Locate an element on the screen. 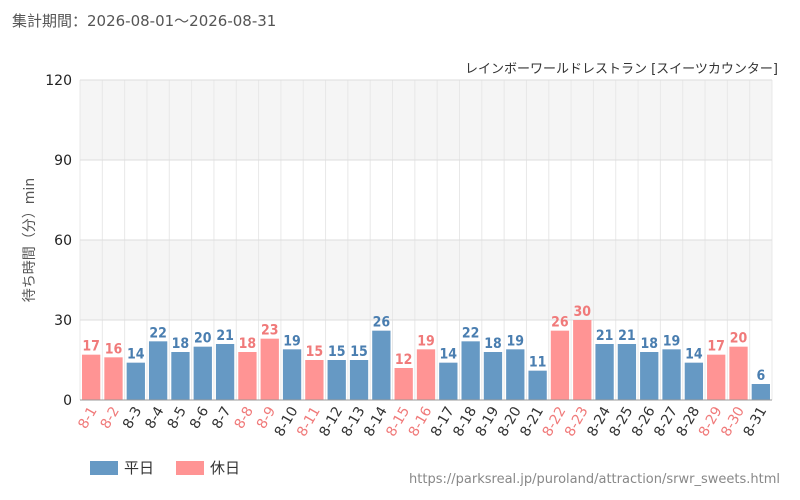  x-tick-label: 8-6 is located at coordinates (199, 418).